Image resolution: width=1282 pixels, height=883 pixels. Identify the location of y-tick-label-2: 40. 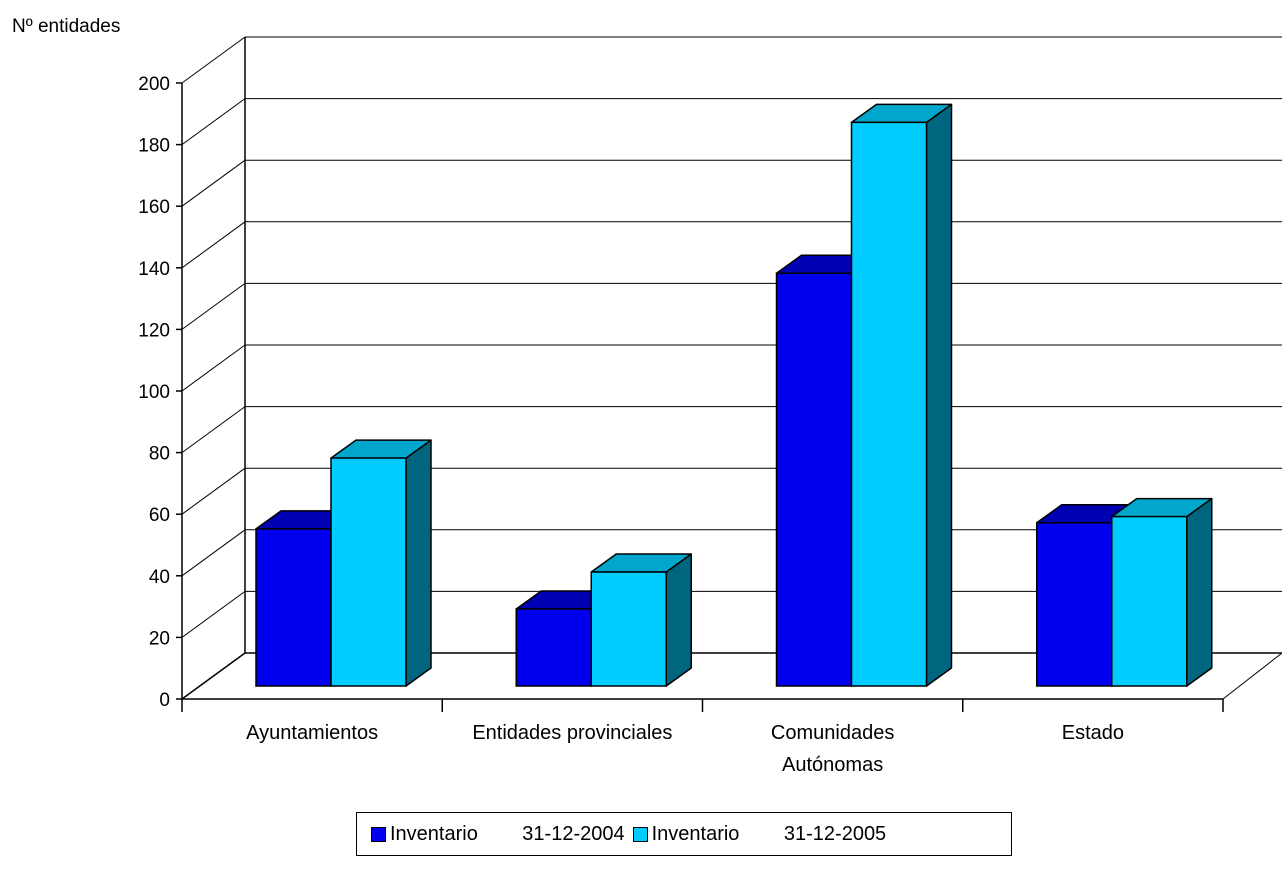
(159, 577).